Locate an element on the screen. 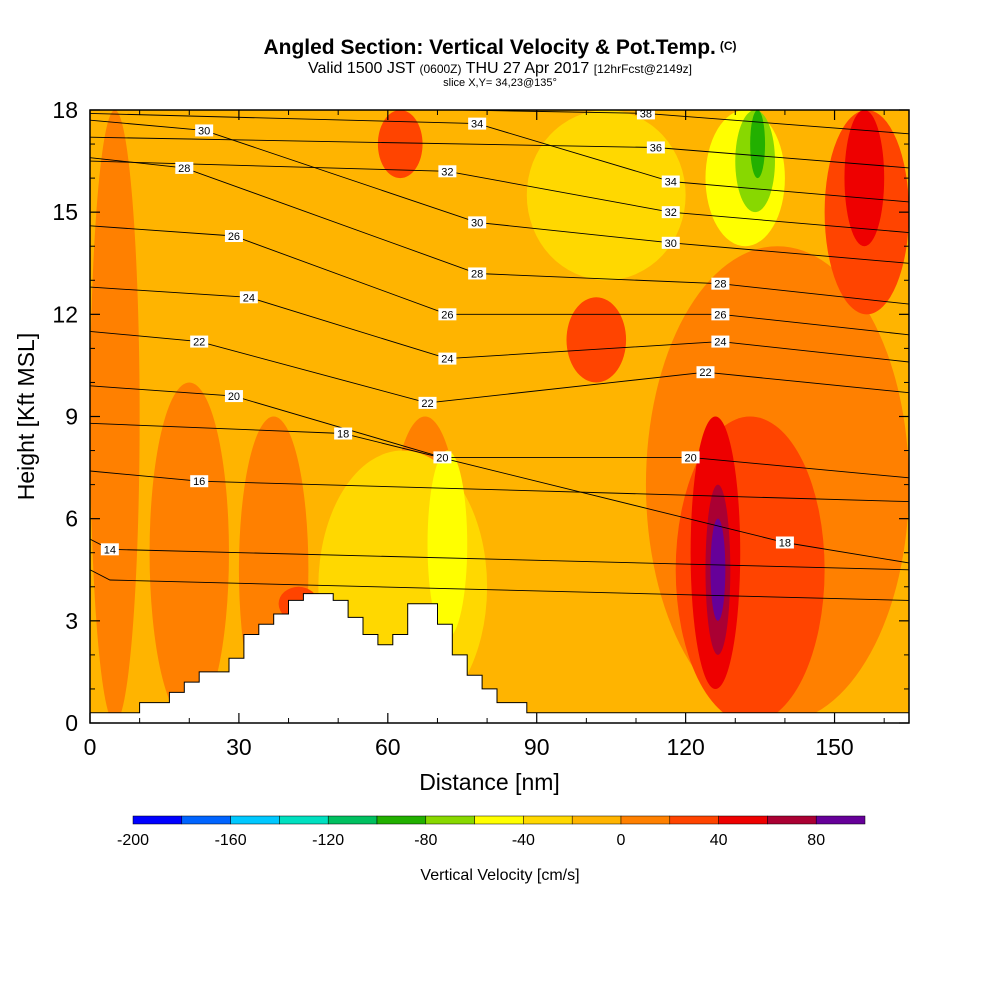 This screenshot has height=1000, width=1000. y-tick-label: 18 is located at coordinates (65, 110).